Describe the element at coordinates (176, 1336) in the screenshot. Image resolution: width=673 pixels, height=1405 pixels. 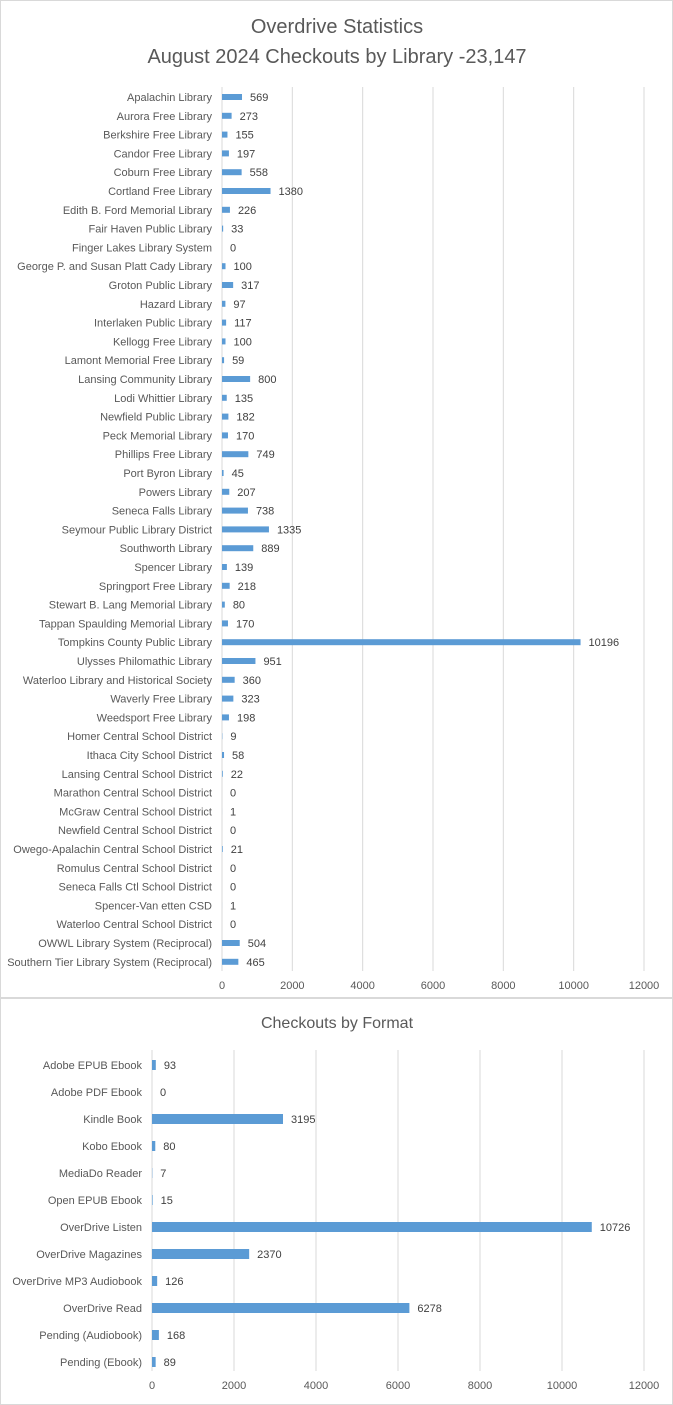
I see `data-label: 168` at that location.